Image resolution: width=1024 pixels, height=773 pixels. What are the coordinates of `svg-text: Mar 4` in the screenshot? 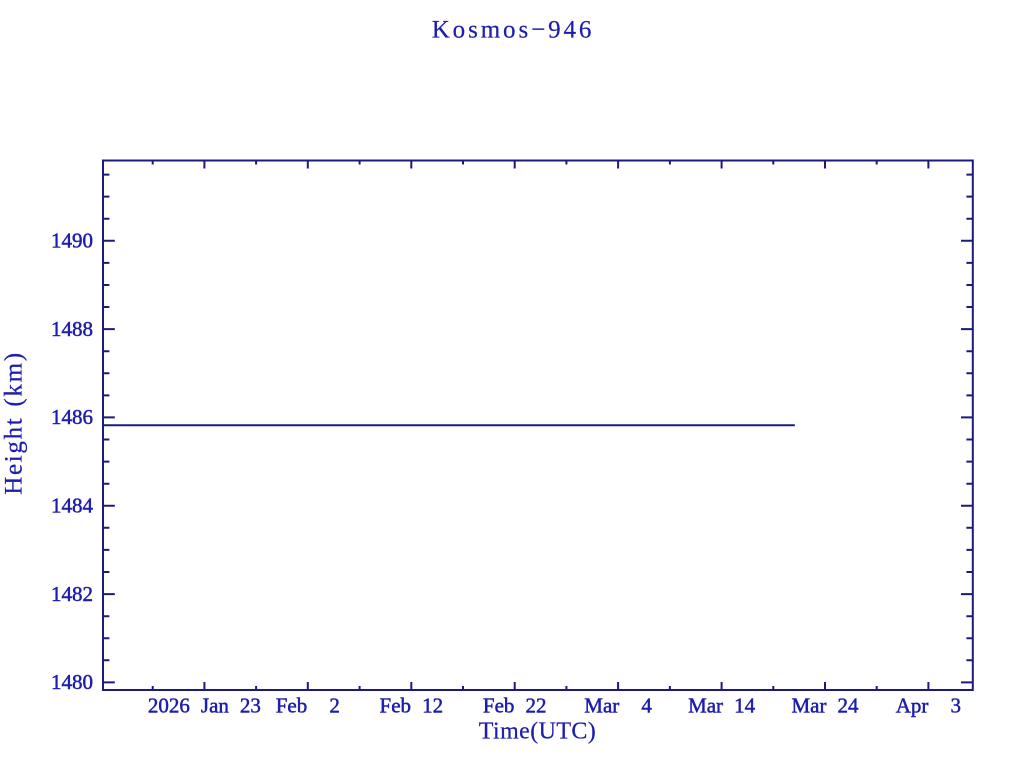 It's located at (618, 705).